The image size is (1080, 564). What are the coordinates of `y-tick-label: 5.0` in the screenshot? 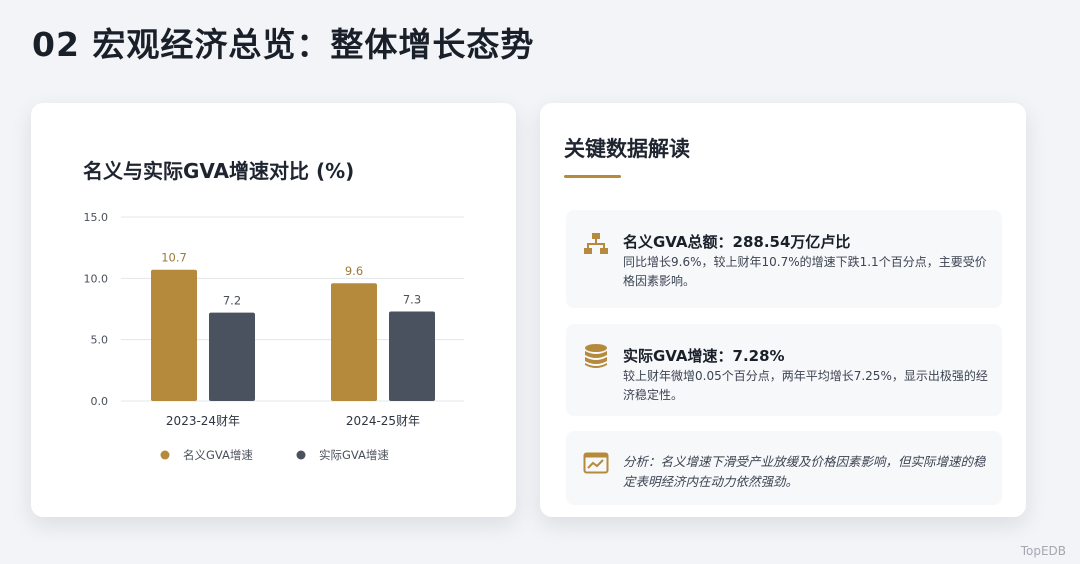 It's located at (100, 340).